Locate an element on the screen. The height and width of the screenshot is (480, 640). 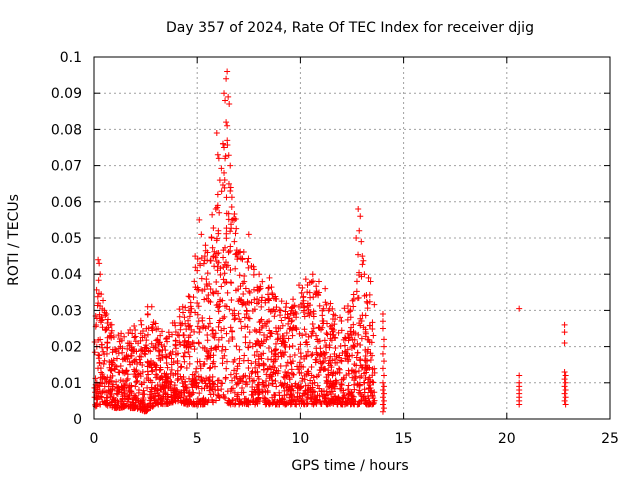
y-tick-label: 0 is located at coordinates (77, 420).